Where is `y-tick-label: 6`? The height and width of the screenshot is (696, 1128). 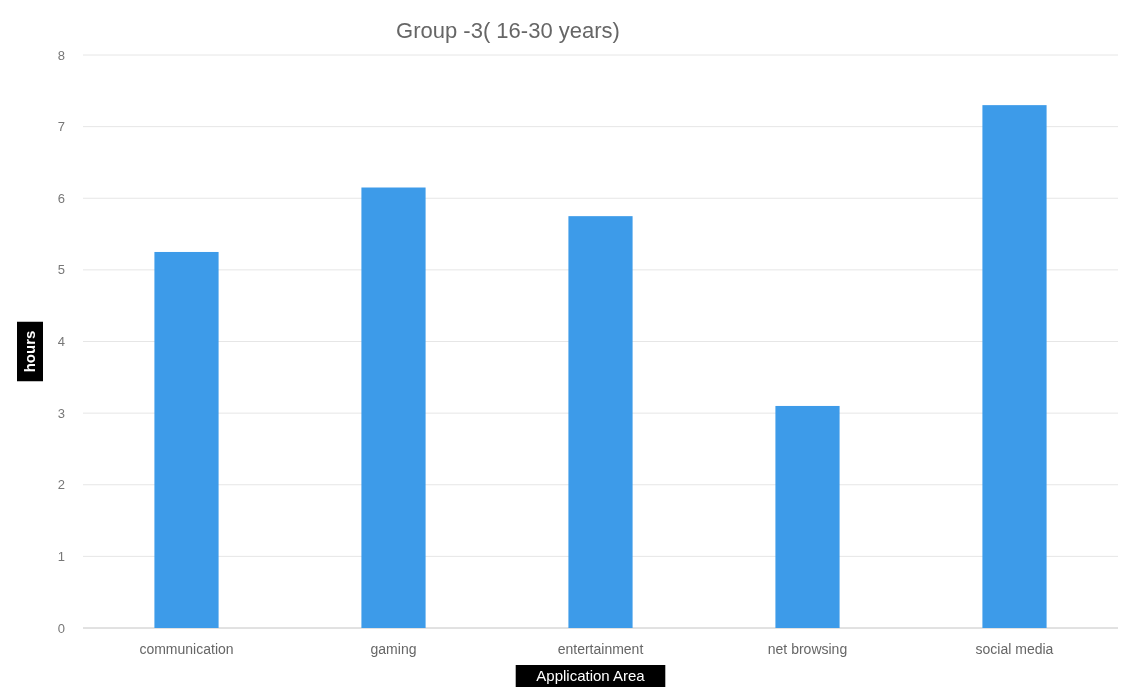
y-tick-label: 6 is located at coordinates (61, 198).